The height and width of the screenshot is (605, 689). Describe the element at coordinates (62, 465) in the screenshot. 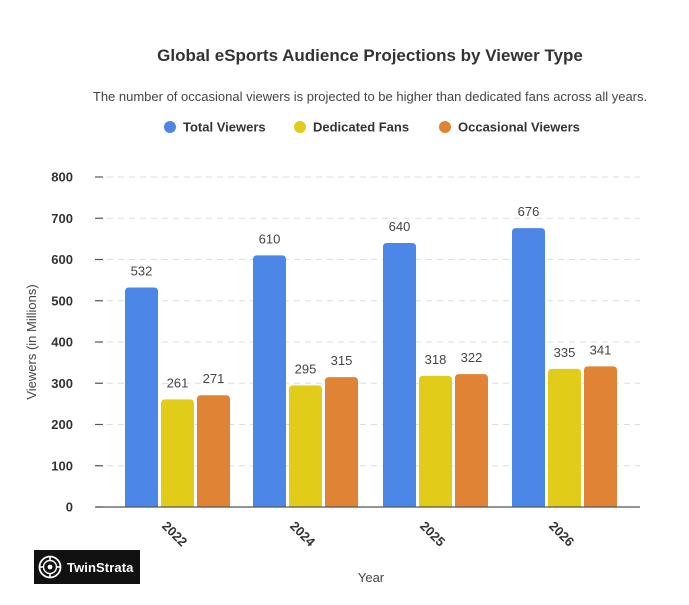

I see `y-tick-label: 100` at that location.